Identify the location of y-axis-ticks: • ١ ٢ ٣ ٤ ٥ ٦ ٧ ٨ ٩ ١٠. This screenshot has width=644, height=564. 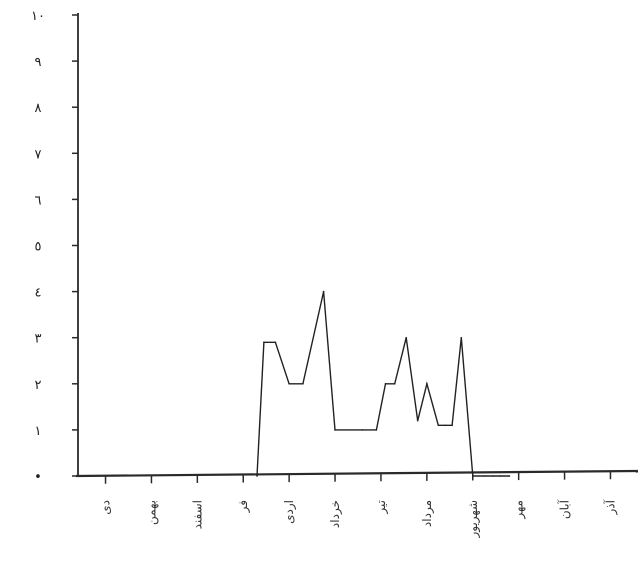
(54, 247).